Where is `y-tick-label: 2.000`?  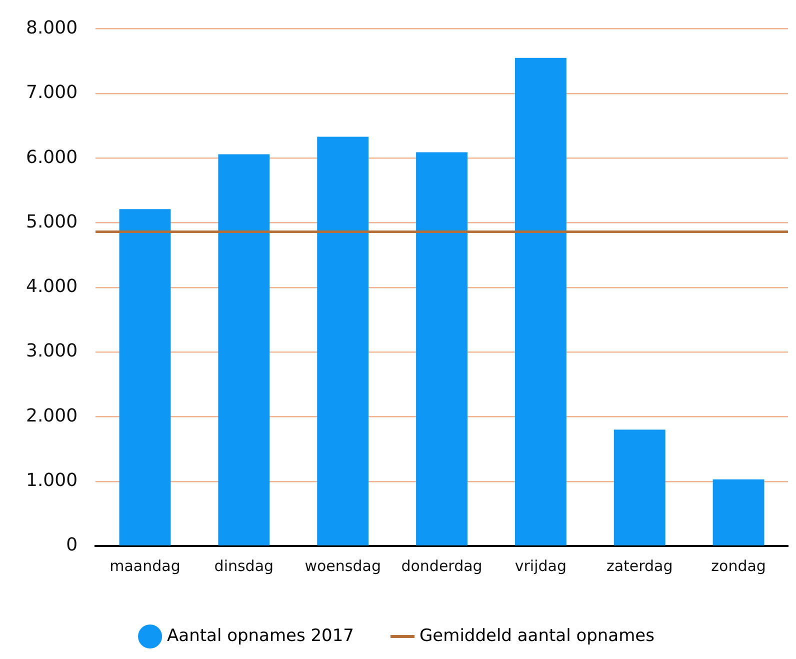 y-tick-label: 2.000 is located at coordinates (52, 415).